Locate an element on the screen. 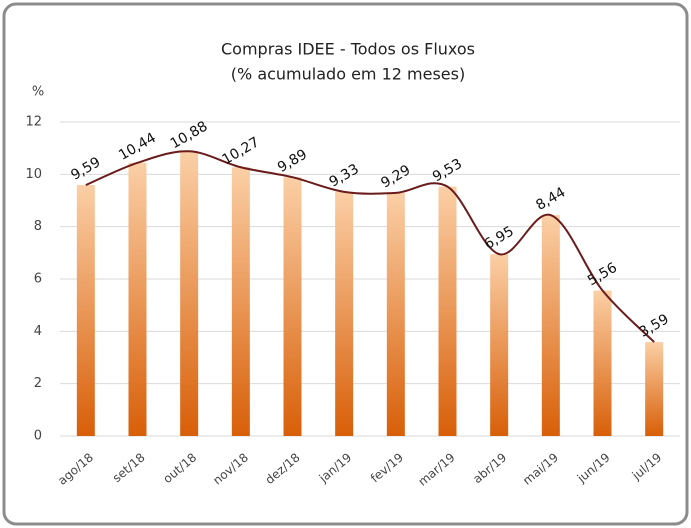 This screenshot has width=691, height=528. y-tick-label: 2 is located at coordinates (38, 383).